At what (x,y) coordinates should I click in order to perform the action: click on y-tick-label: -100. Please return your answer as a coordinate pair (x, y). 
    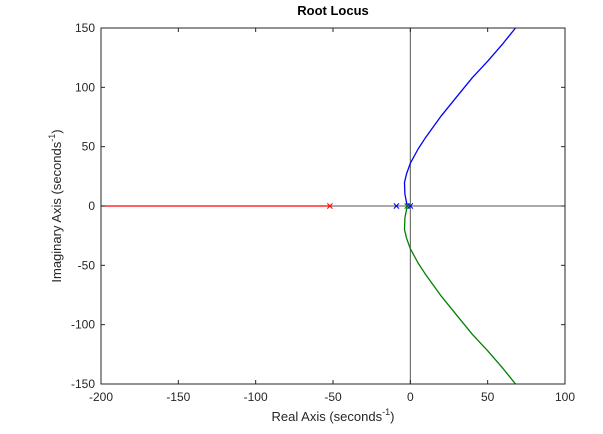
    Looking at the image, I should click on (83, 325).